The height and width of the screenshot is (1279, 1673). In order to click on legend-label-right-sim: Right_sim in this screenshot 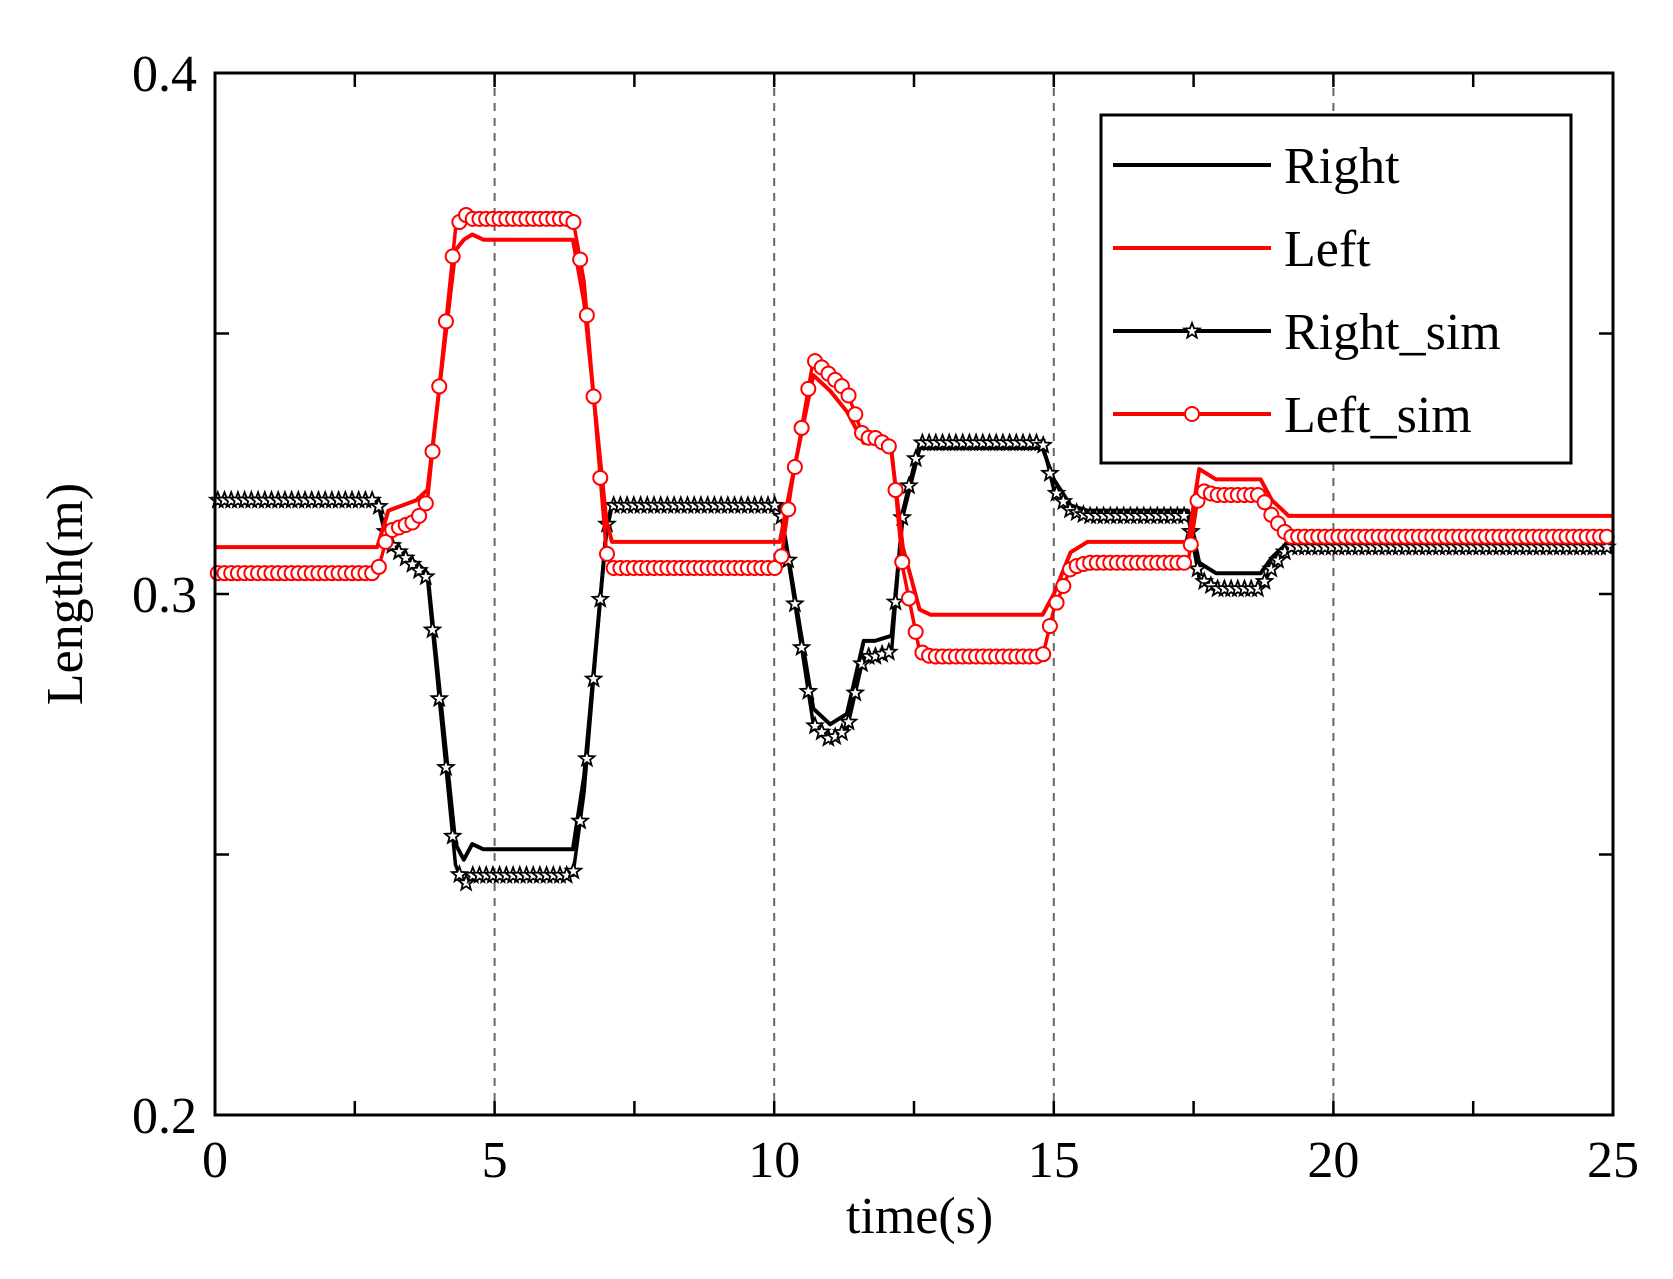, I will do `click(1392, 332)`.